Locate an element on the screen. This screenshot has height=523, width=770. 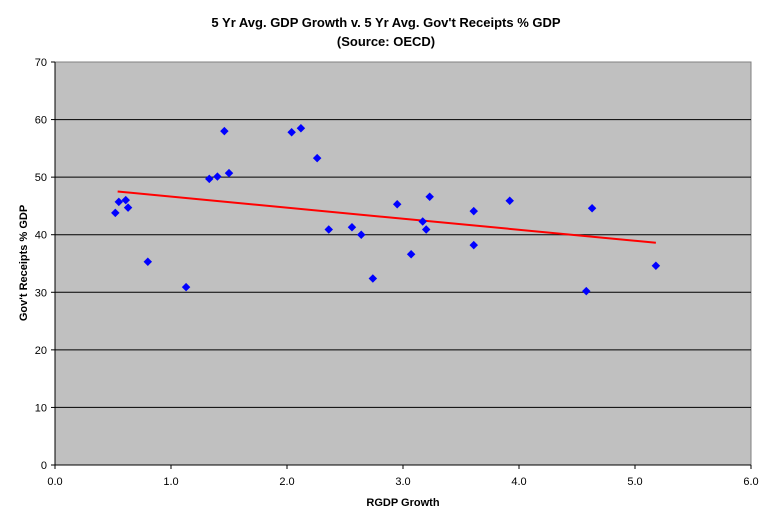
x-axis-title: RGDP Growth is located at coordinates (402, 503).